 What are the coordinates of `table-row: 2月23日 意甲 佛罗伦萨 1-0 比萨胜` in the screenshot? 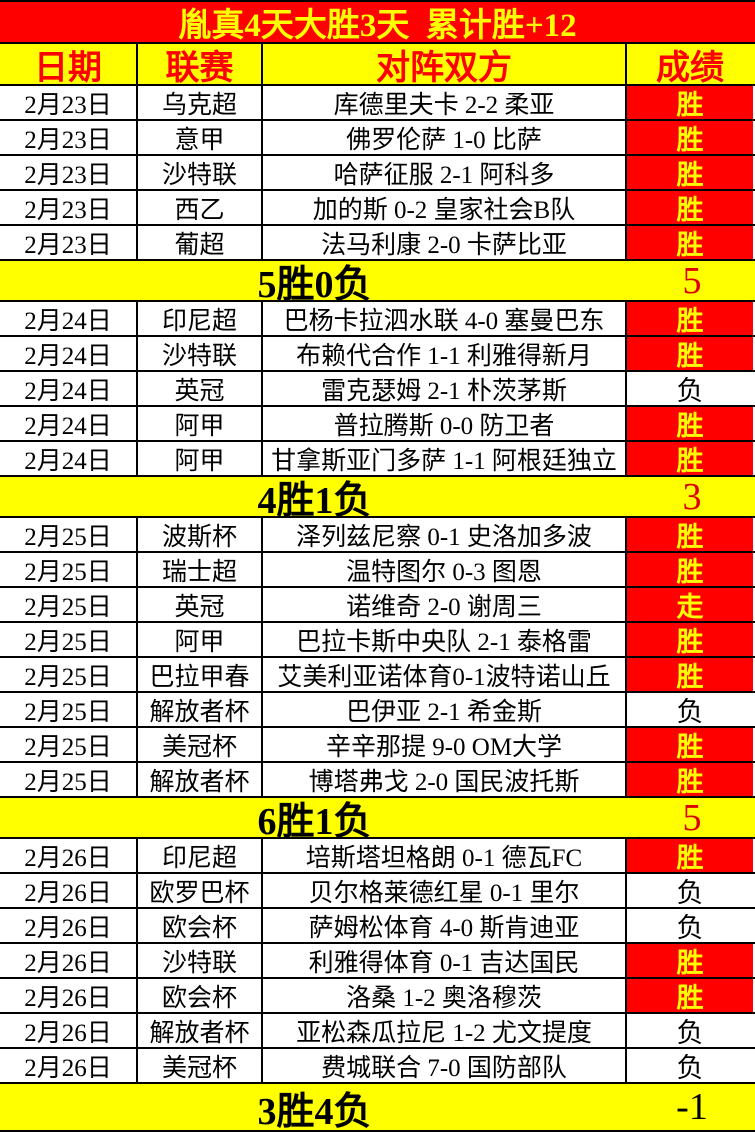 It's located at (377, 138).